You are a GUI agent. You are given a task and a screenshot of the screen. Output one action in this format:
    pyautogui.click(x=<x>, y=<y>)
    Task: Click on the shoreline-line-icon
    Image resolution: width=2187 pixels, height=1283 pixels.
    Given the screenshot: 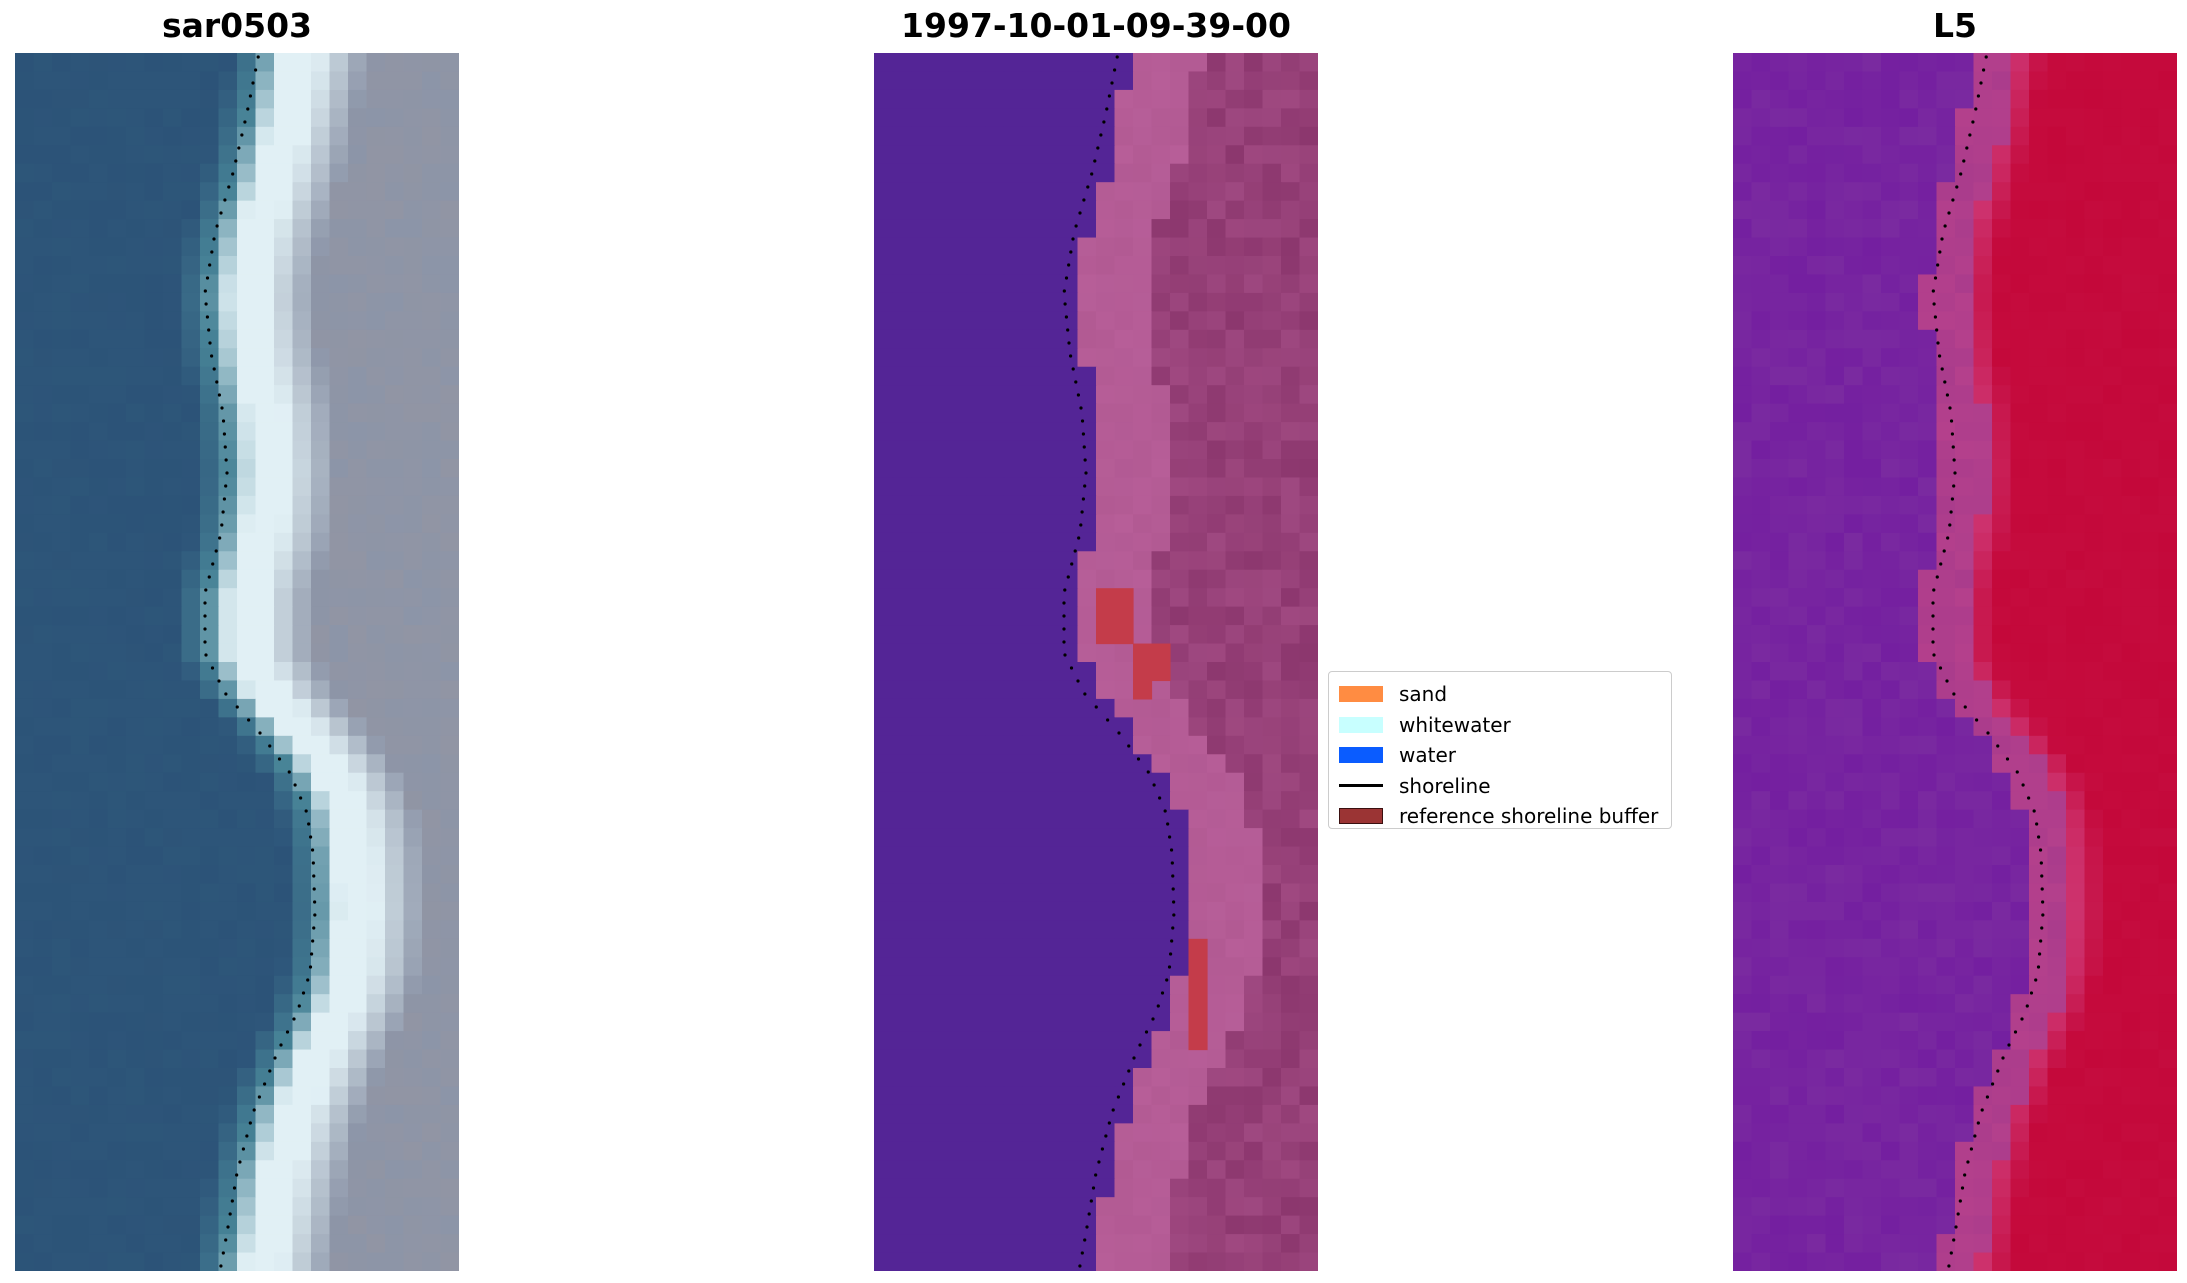 What is the action you would take?
    pyautogui.click(x=1361, y=786)
    